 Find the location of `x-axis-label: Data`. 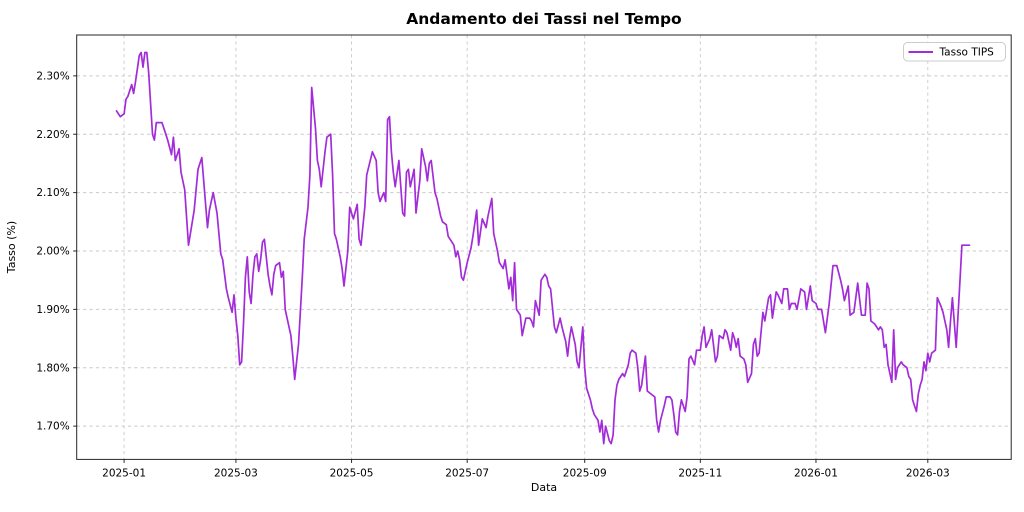

x-axis-label: Data is located at coordinates (544, 487).